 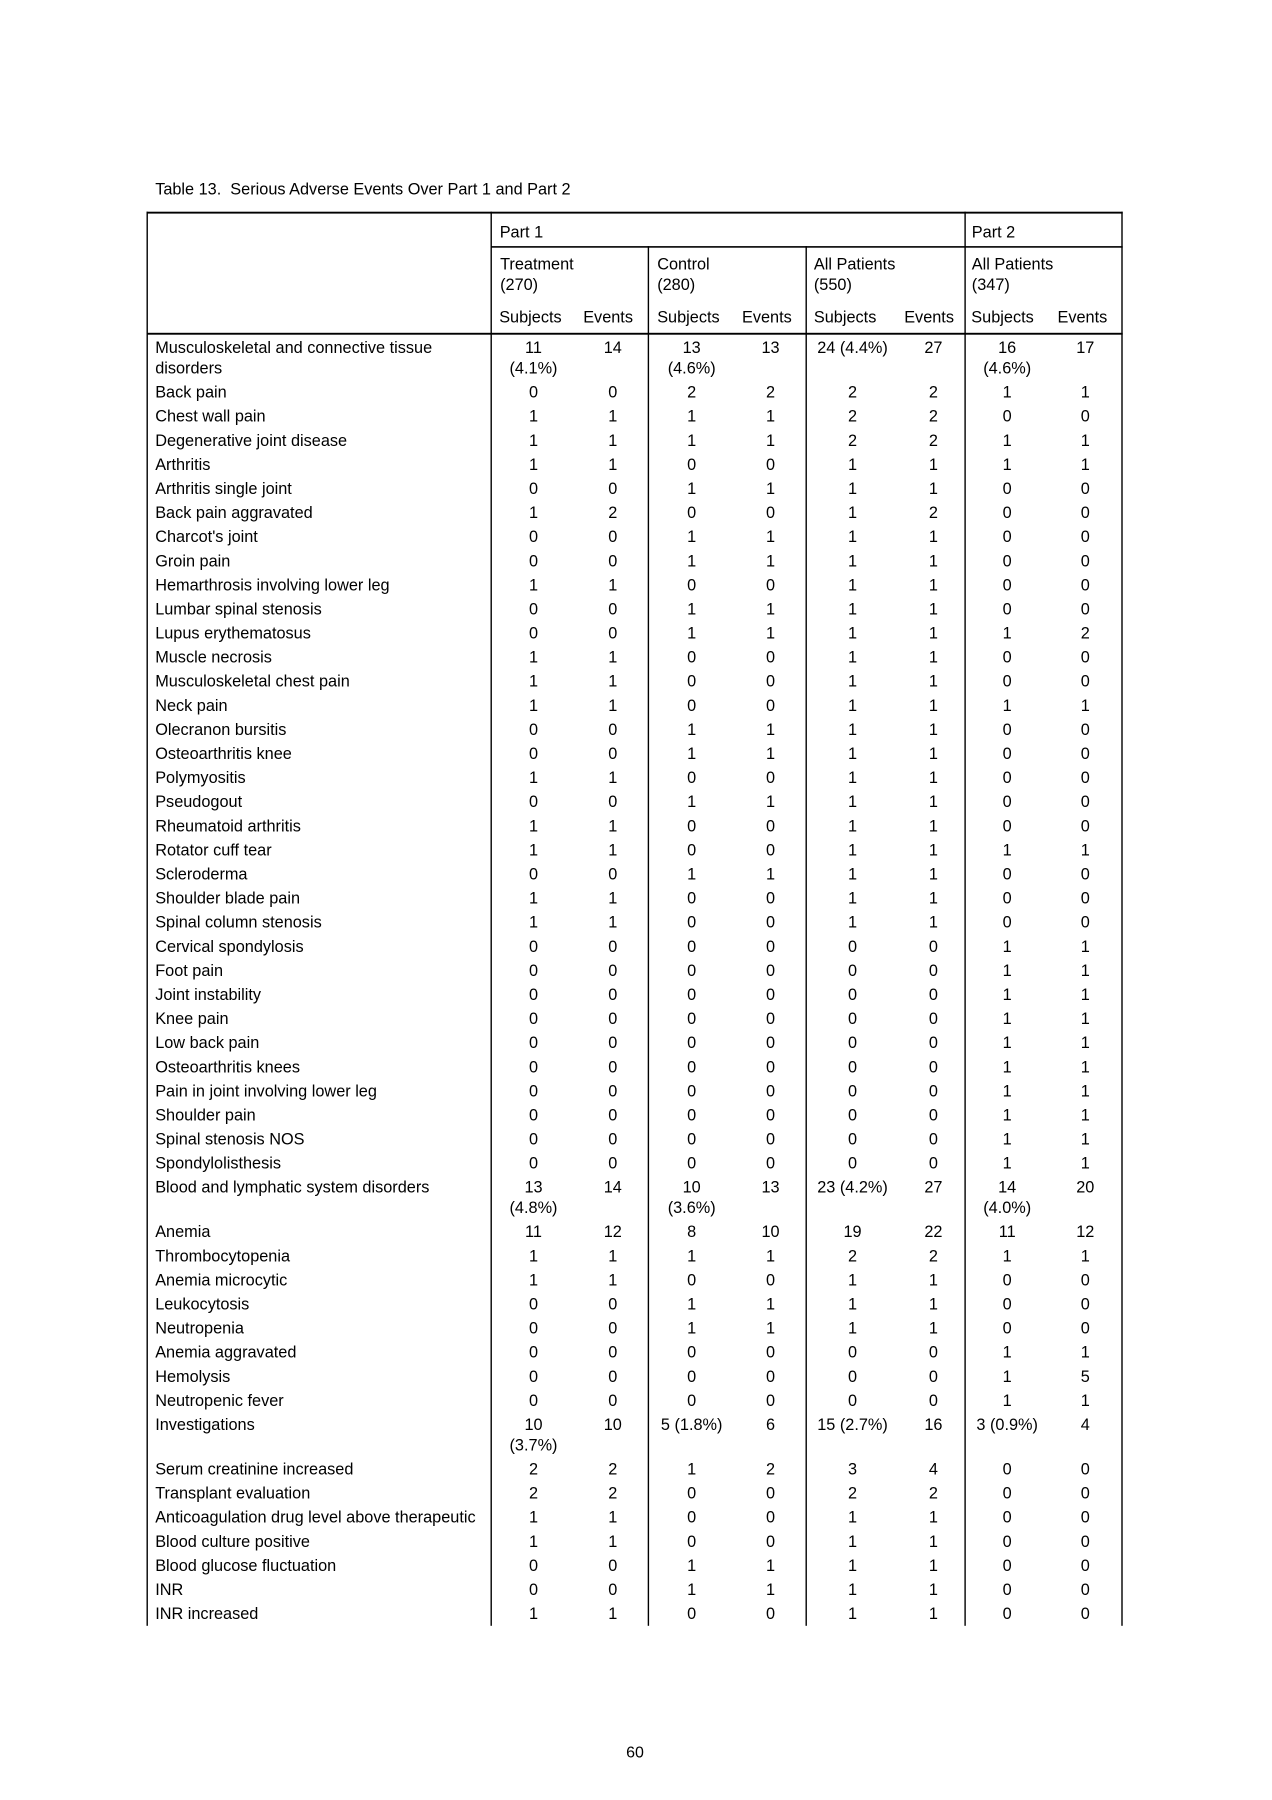 I want to click on svg-text: Part 2, so click(x=993, y=233).